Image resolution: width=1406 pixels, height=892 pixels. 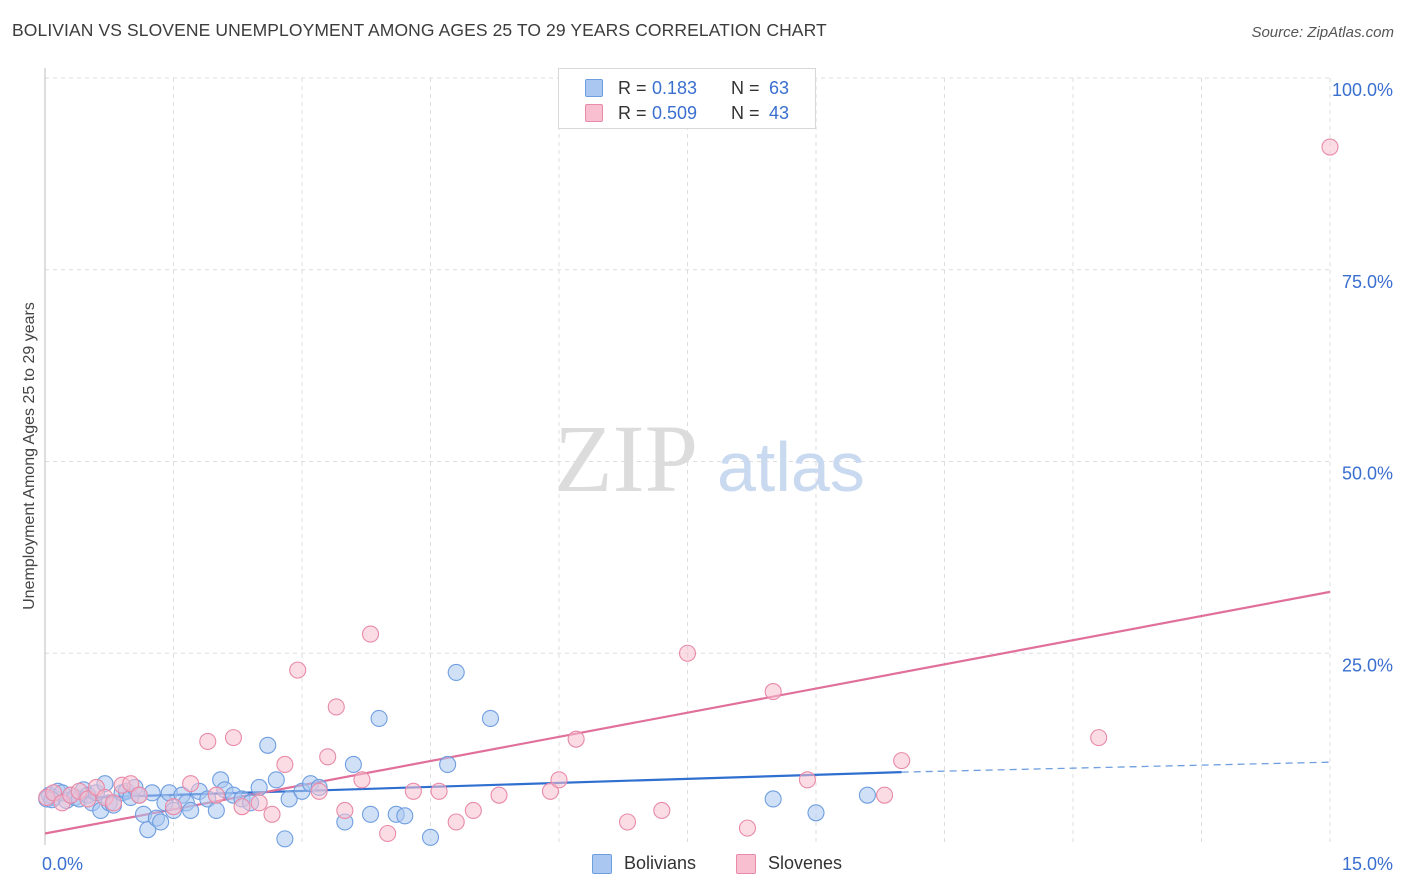 I want to click on legend-r-value: 0.183, so click(x=675, y=88).